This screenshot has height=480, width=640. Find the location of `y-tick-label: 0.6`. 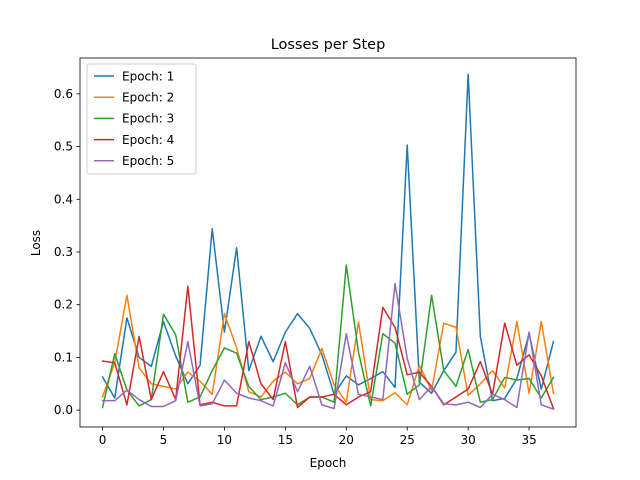

y-tick-label: 0.6 is located at coordinates (63, 94).